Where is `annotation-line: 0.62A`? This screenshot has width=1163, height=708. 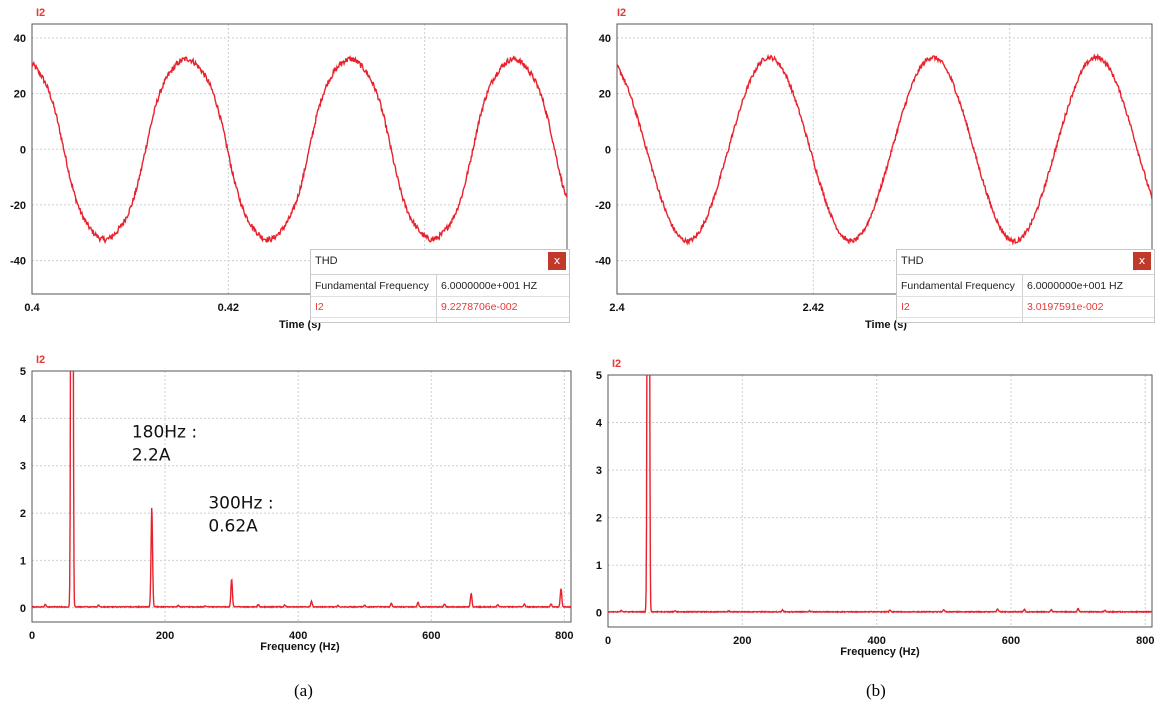 annotation-line: 0.62A is located at coordinates (233, 526).